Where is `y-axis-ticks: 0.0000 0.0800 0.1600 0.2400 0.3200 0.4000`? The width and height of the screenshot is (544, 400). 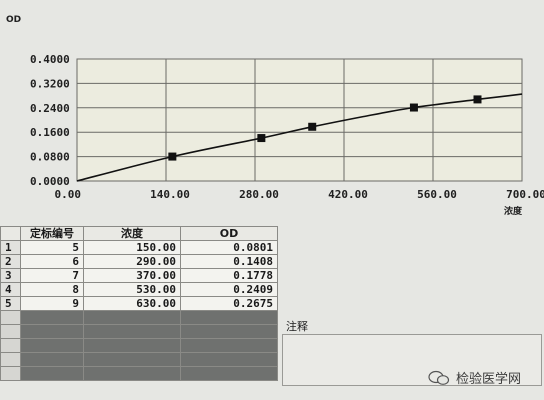
y-axis-ticks: 0.0000 0.0800 0.1600 0.2400 0.3200 0.4000 is located at coordinates (50, 120).